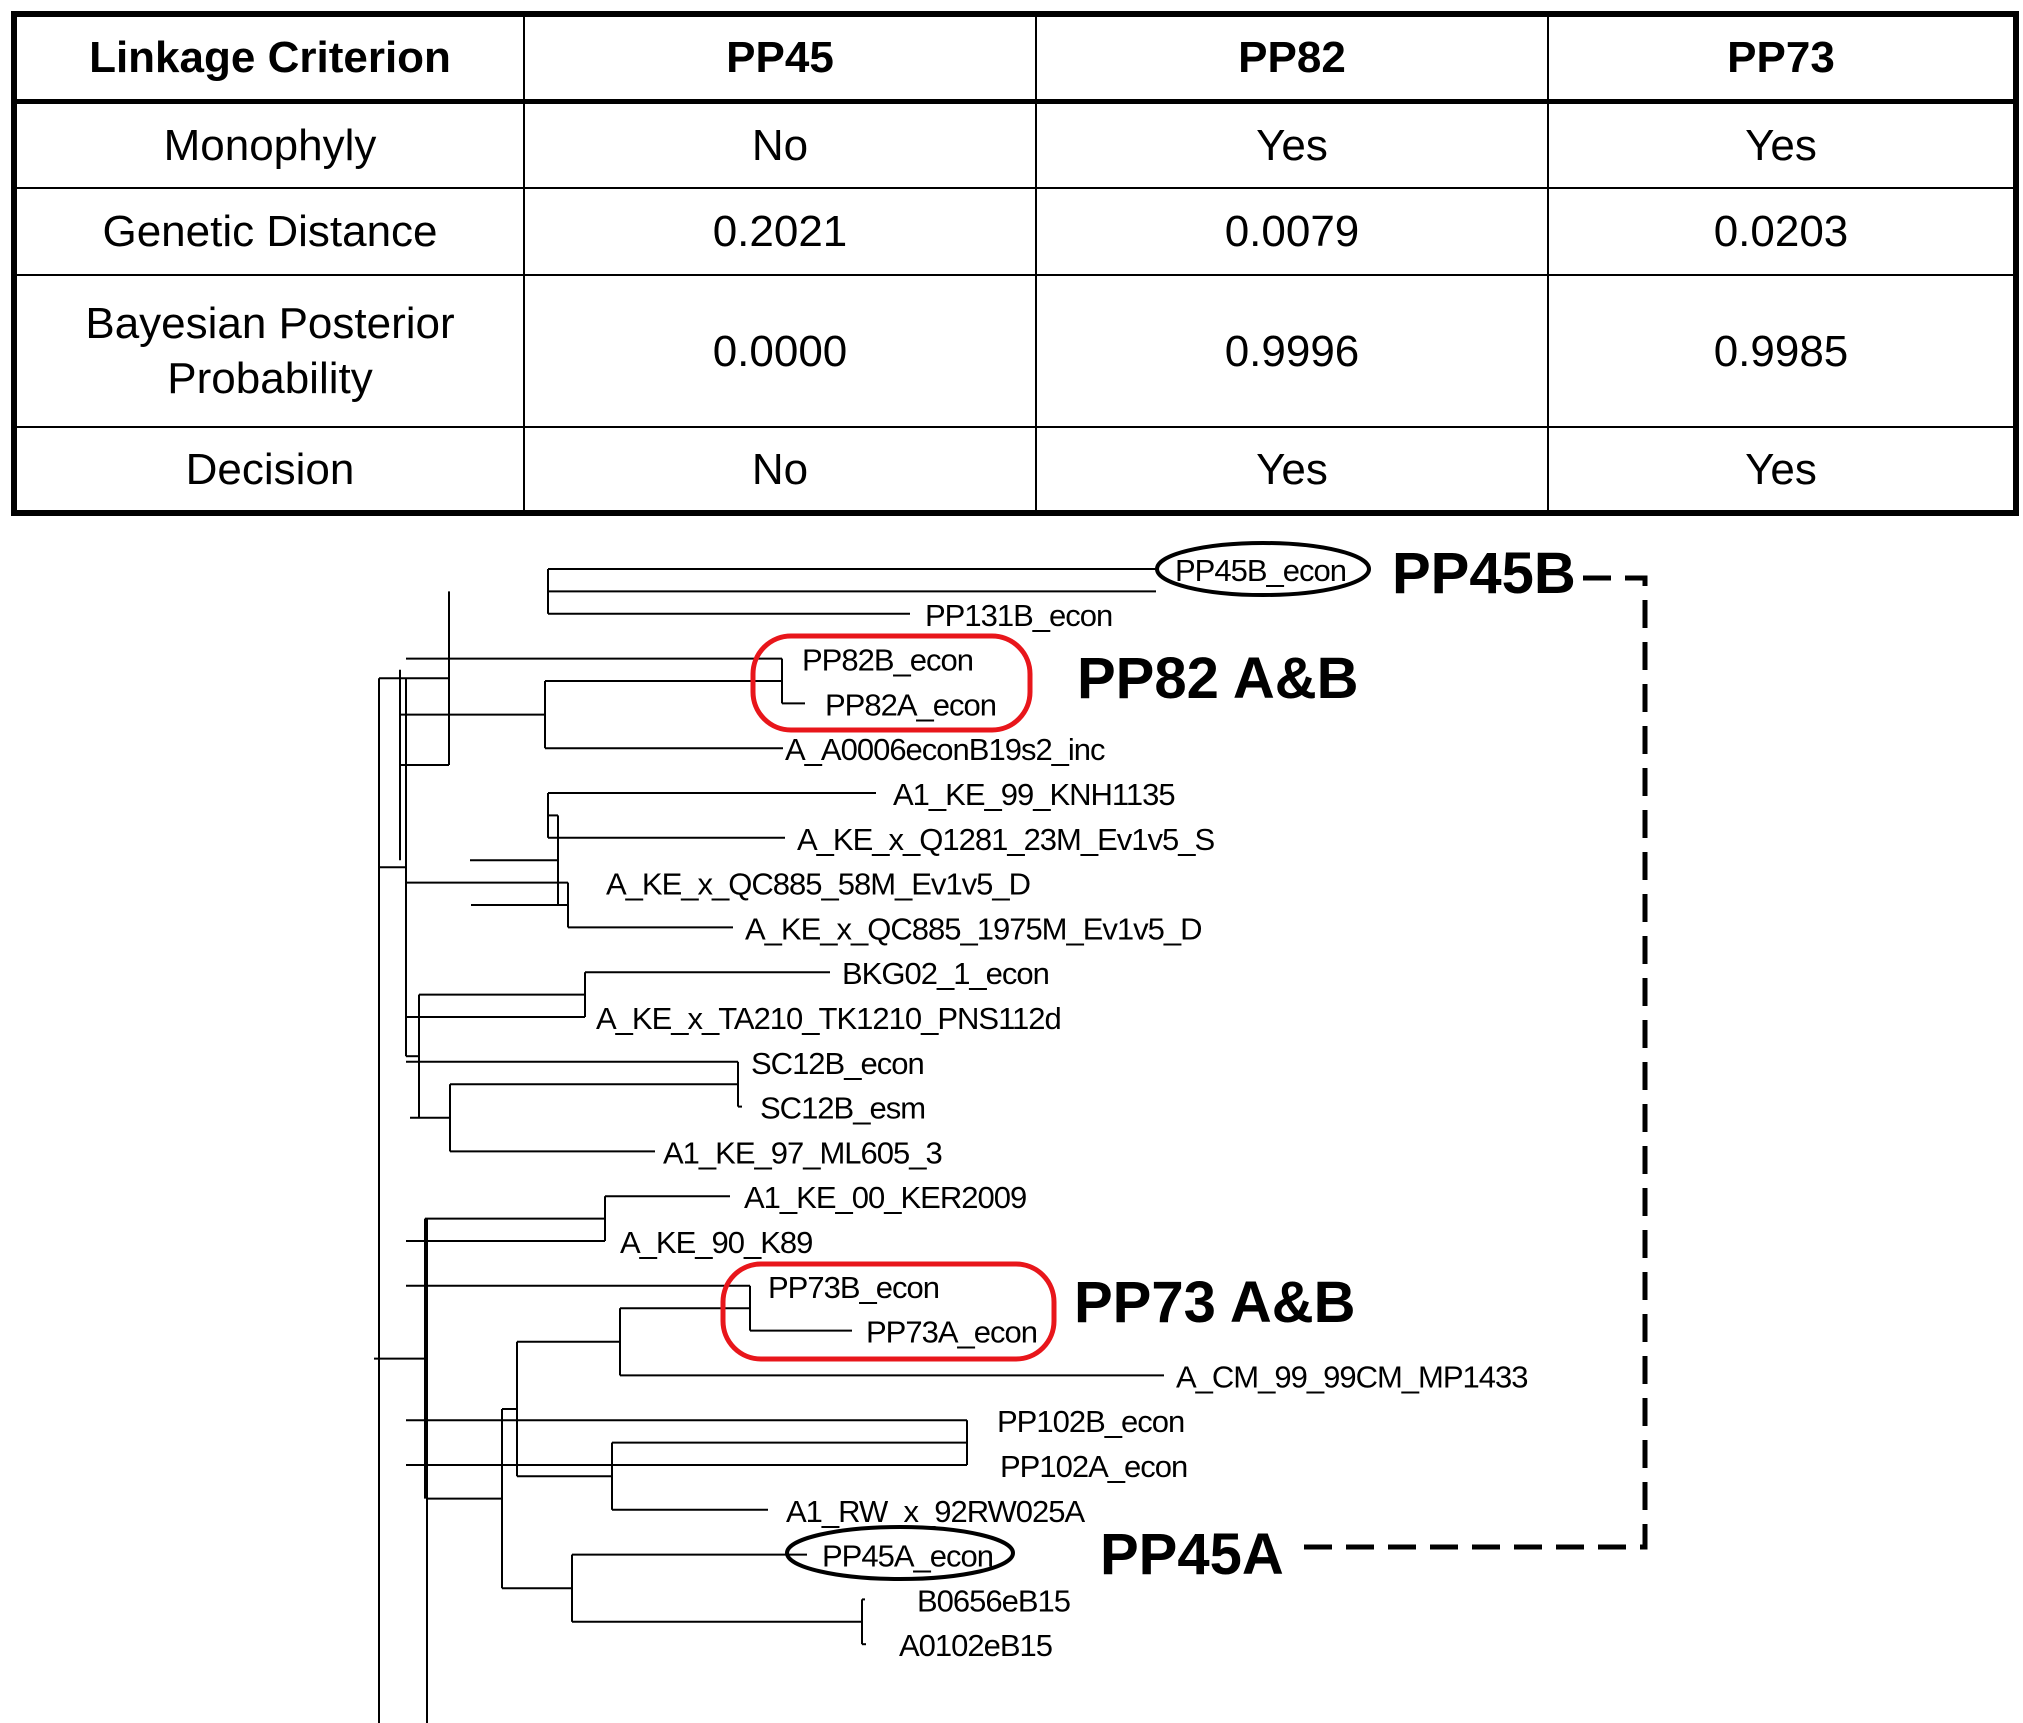 The width and height of the screenshot is (2023, 1723). Describe the element at coordinates (1782, 351) in the screenshot. I see `cell-pp73: 0.9985` at that location.